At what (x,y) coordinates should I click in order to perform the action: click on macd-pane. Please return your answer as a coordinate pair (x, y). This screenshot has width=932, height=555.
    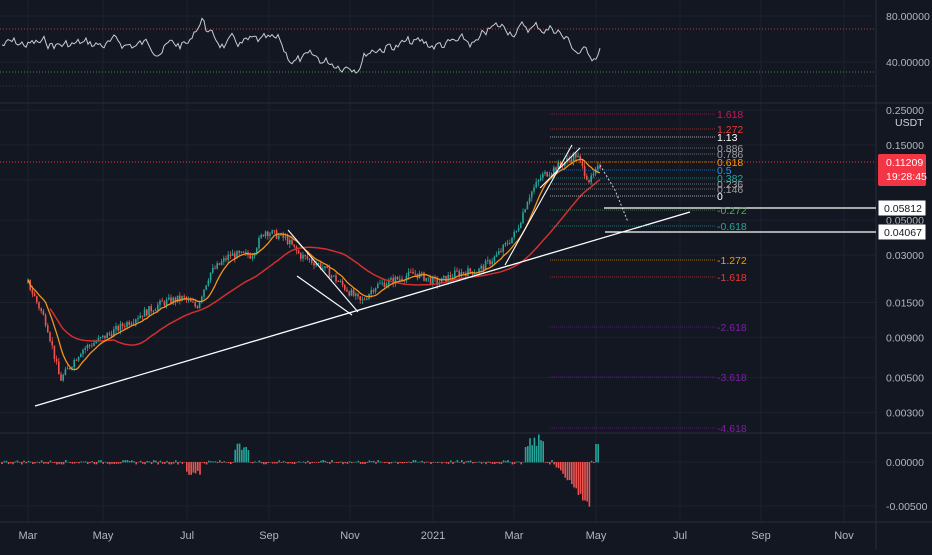
    Looking at the image, I should click on (300, 470).